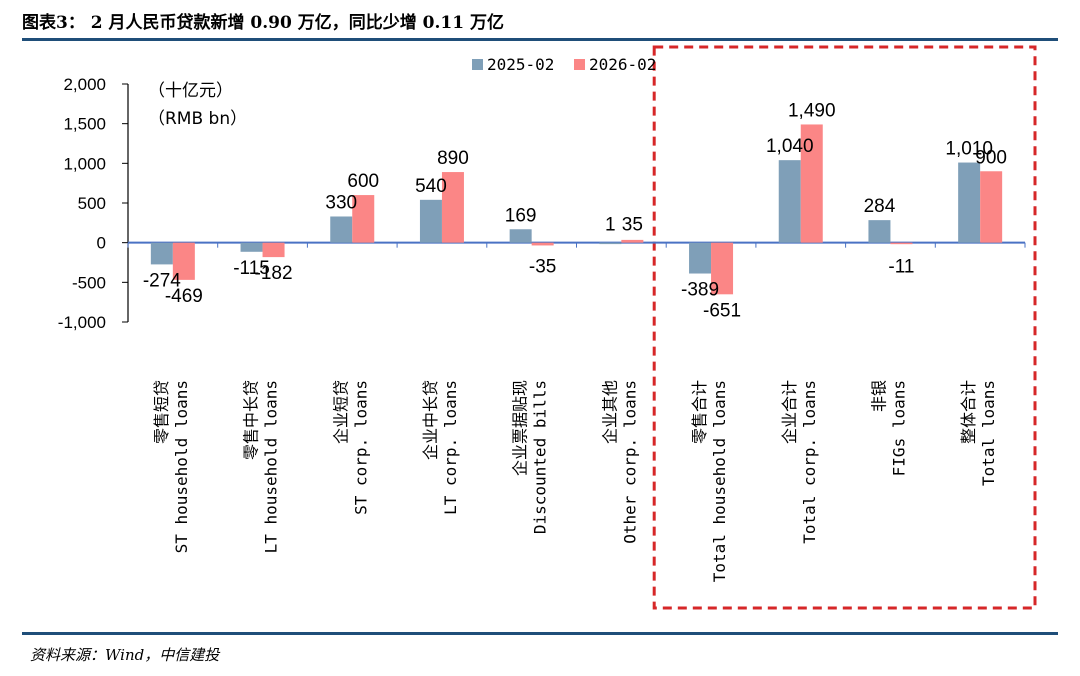 The height and width of the screenshot is (676, 1080). Describe the element at coordinates (92, 203) in the screenshot. I see `y-tick-label: 500` at that location.